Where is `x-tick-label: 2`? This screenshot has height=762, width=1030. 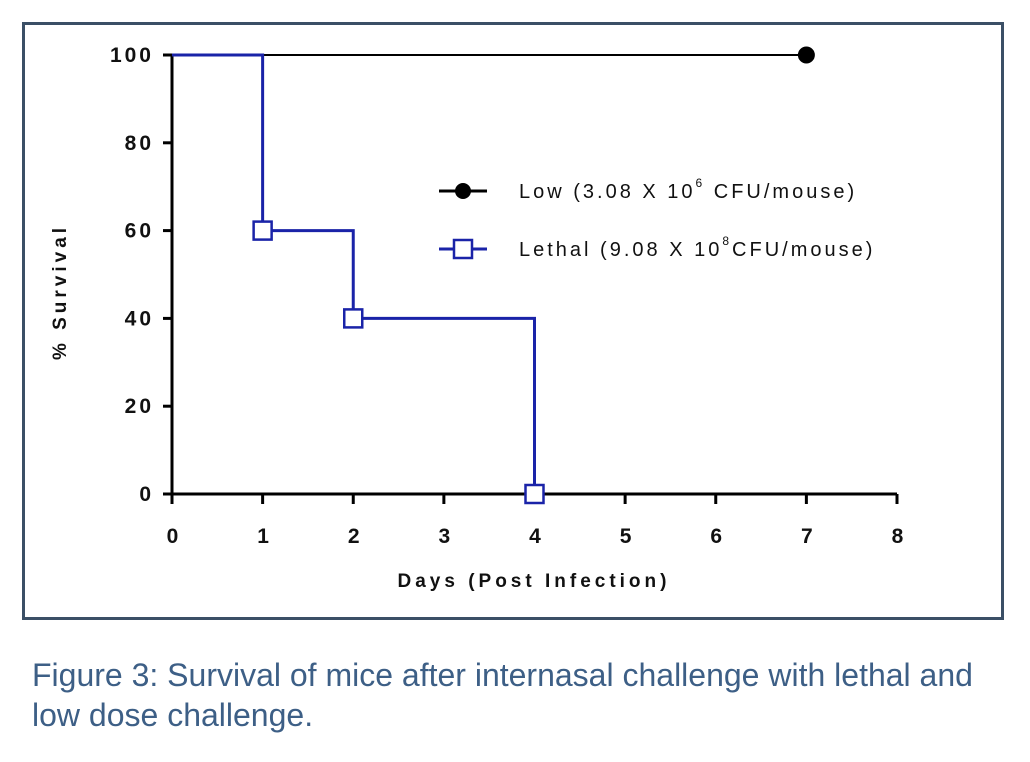 x-tick-label: 2 is located at coordinates (355, 536).